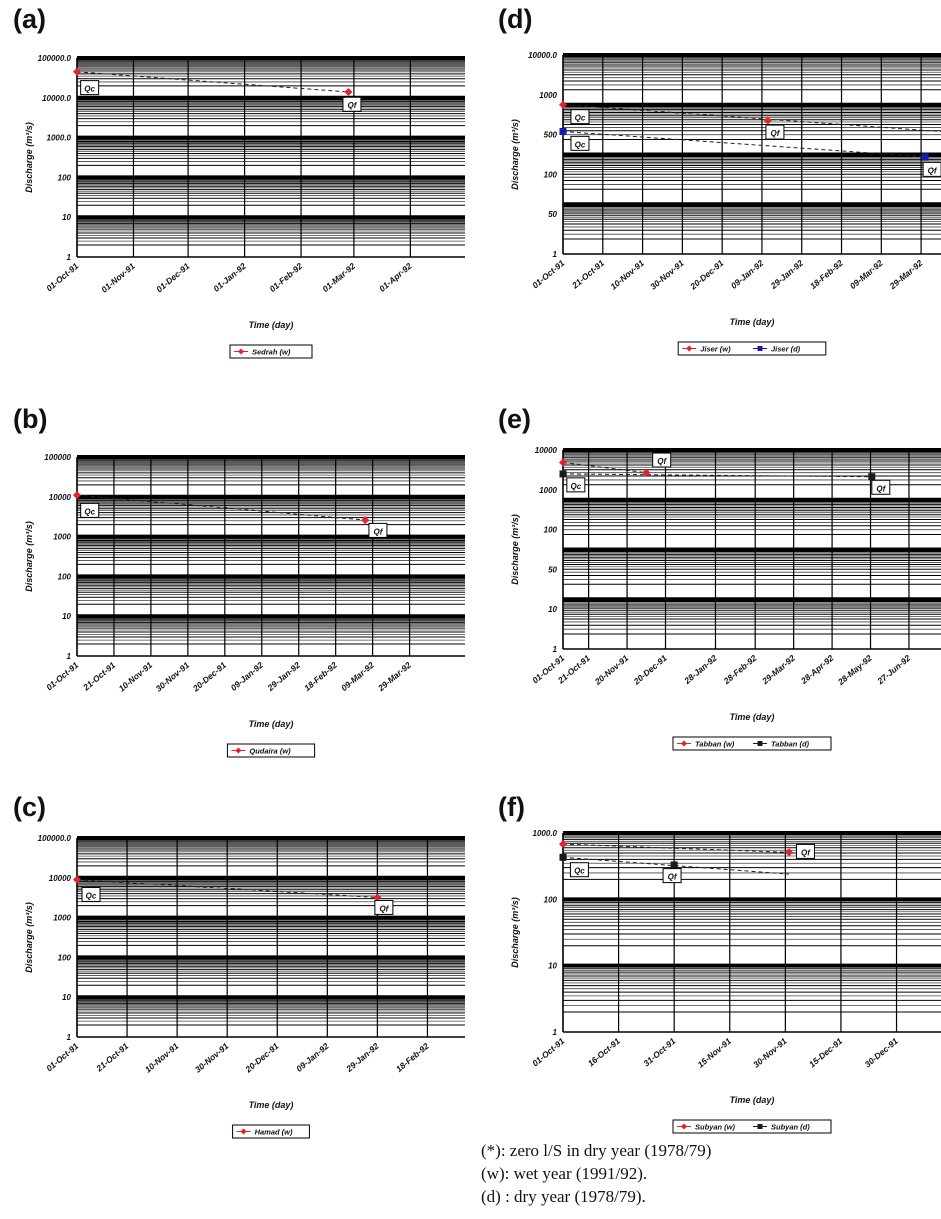  What do you see at coordinates (700, 670) in the screenshot?
I see `x-tick-label: 28-Jan-92` at bounding box center [700, 670].